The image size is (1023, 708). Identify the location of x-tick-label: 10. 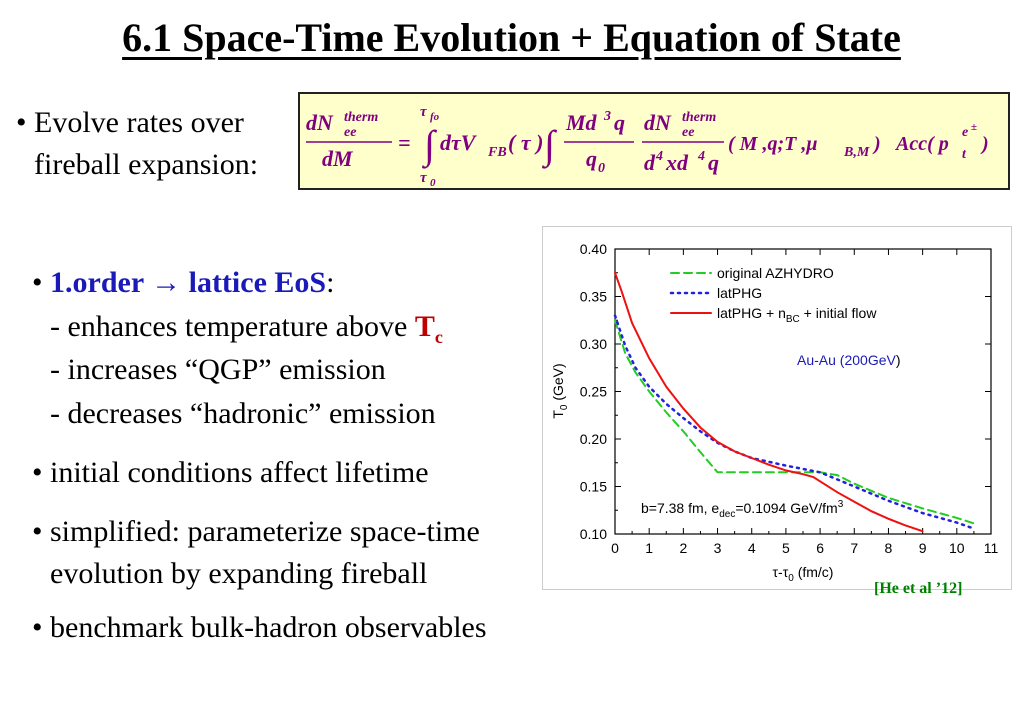
(957, 548).